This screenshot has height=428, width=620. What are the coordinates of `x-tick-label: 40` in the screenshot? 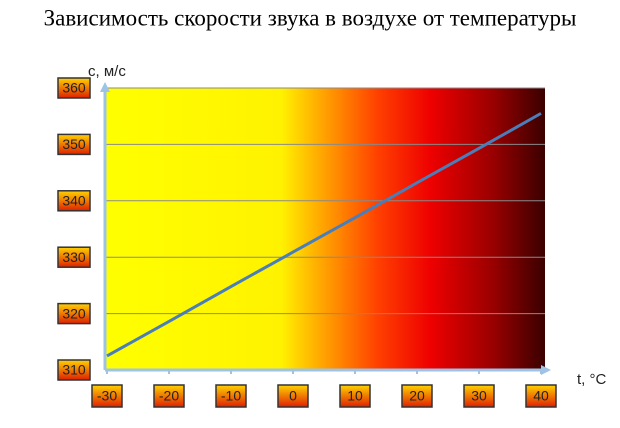 It's located at (541, 396).